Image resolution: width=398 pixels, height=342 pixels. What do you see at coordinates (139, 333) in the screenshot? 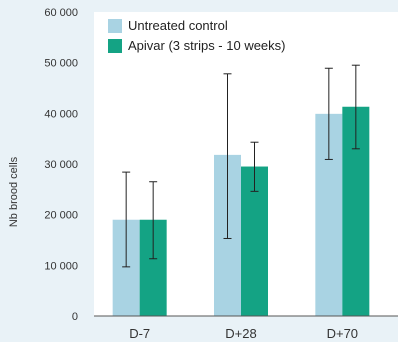
I see `x-tick-label: D-7` at bounding box center [139, 333].